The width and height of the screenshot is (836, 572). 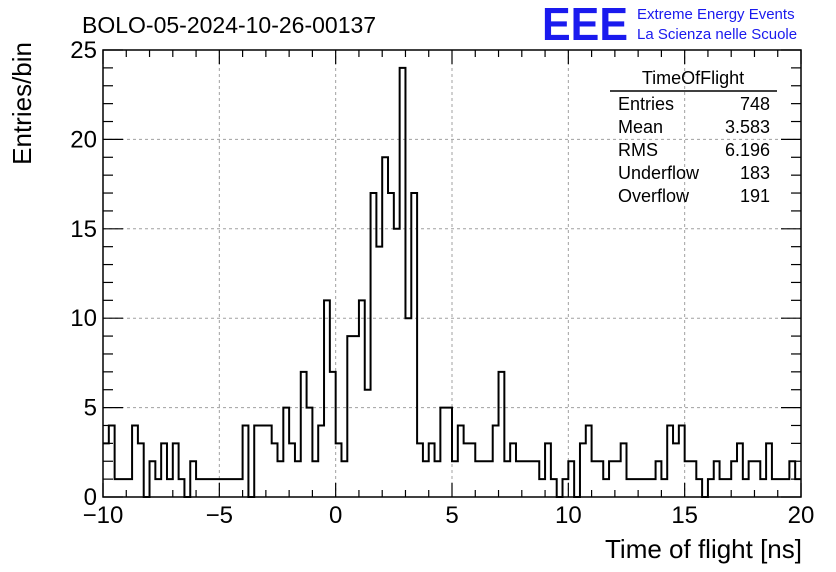 I want to click on eee-logo-line1: Extreme Energy Events, so click(x=716, y=14).